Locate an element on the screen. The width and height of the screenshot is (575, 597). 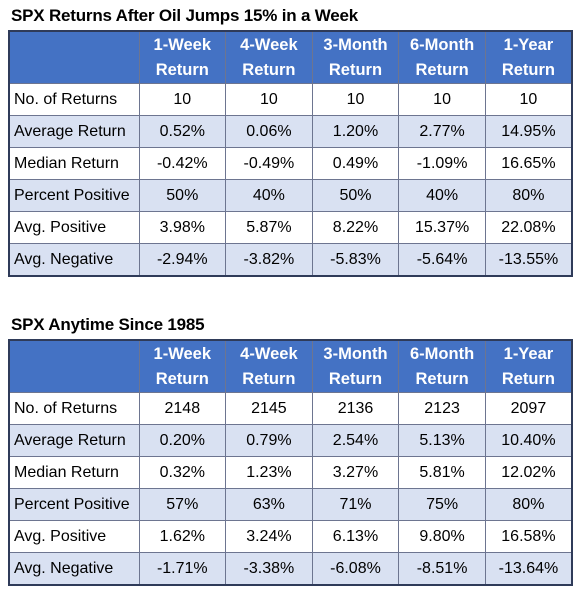
table-cell: -1.71% is located at coordinates (182, 569).